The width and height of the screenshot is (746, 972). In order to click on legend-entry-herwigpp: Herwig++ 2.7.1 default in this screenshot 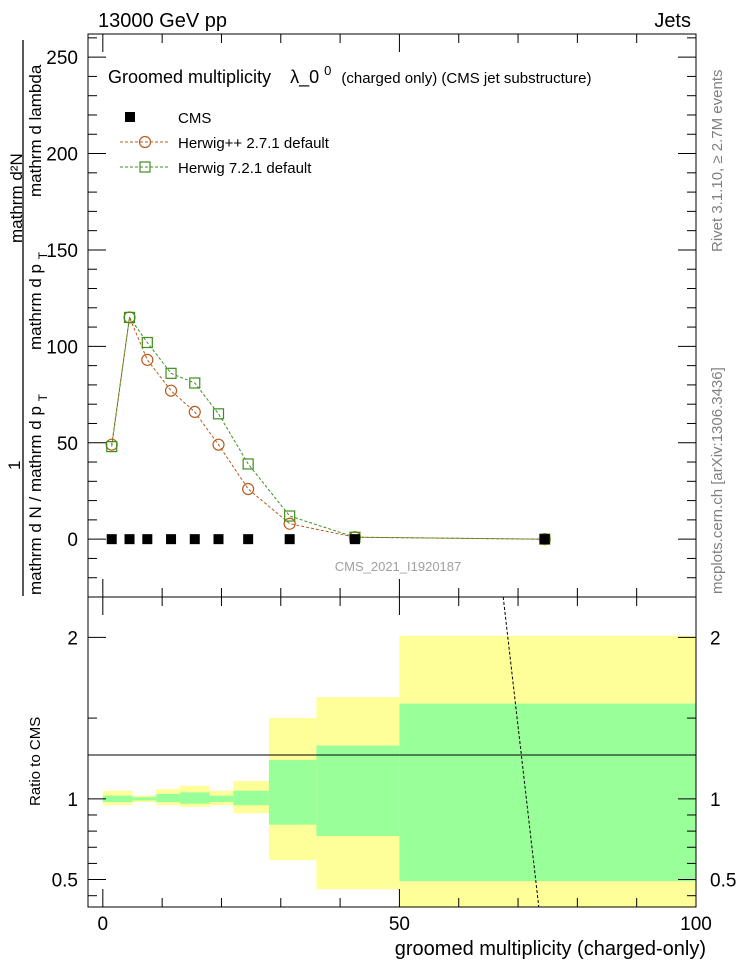, I will do `click(225, 143)`.